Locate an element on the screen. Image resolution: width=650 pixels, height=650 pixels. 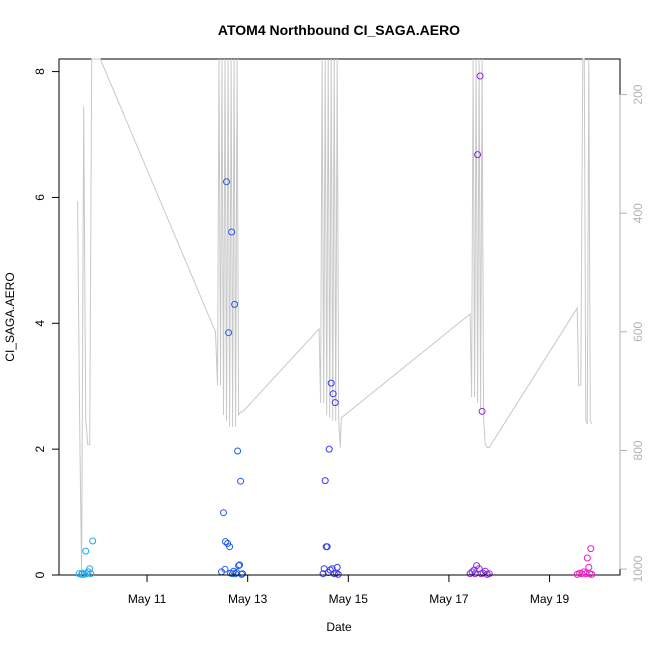
x-tick-label: May 19 is located at coordinates (550, 599).